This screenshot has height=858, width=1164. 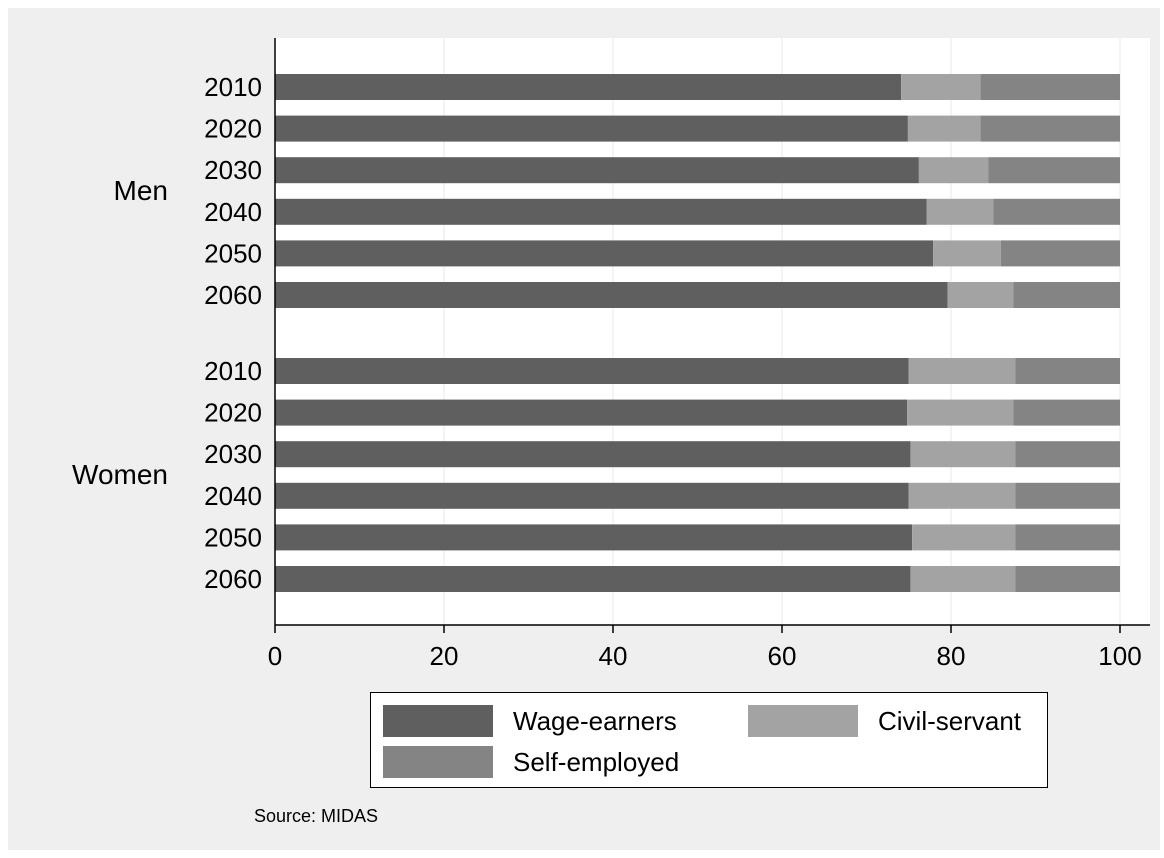 I want to click on legend-label-self-employed: Self-employed, so click(x=596, y=761).